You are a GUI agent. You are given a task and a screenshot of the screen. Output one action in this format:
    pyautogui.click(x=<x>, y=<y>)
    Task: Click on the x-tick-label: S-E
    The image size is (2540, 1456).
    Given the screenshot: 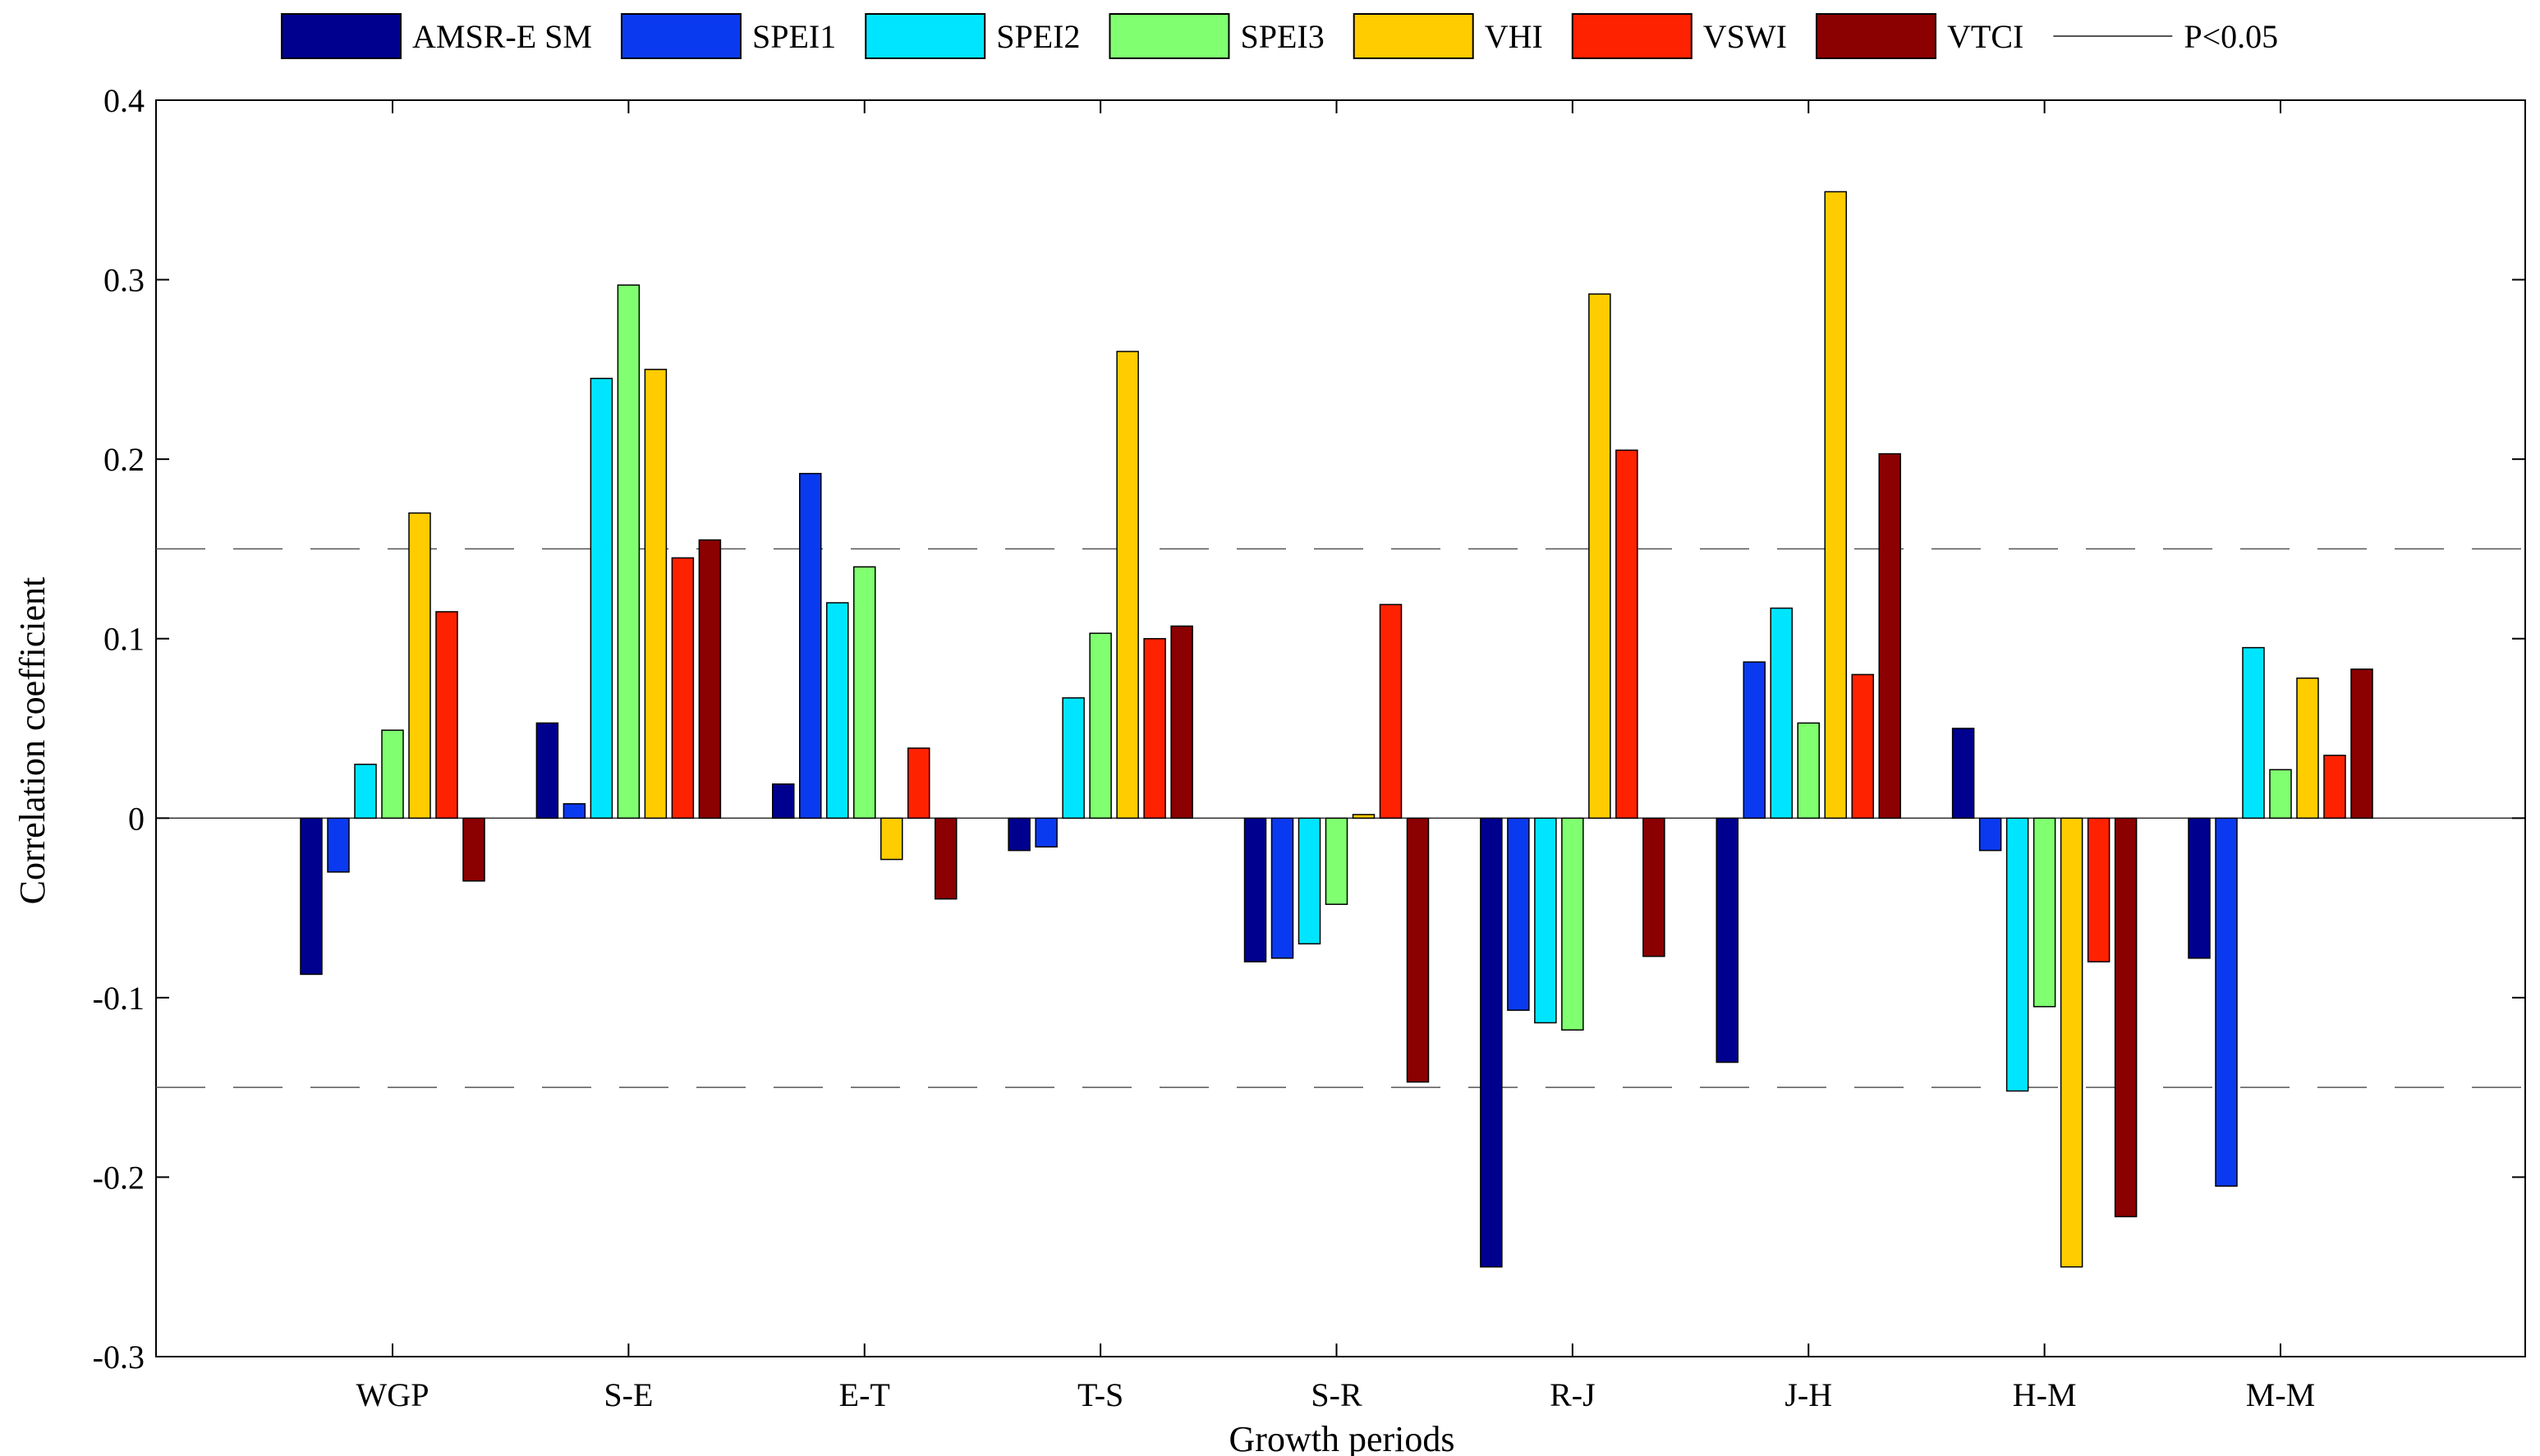 What is the action you would take?
    pyautogui.click(x=628, y=1394)
    